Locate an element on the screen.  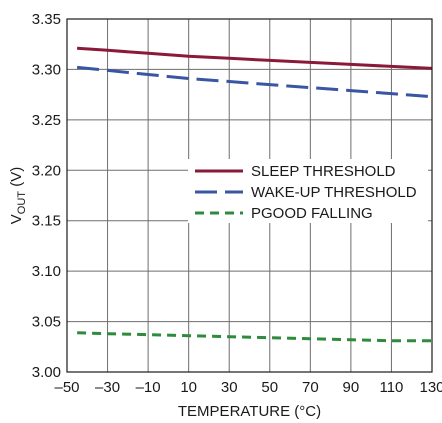
y-tick-label: 3.35 is located at coordinates (46, 19).